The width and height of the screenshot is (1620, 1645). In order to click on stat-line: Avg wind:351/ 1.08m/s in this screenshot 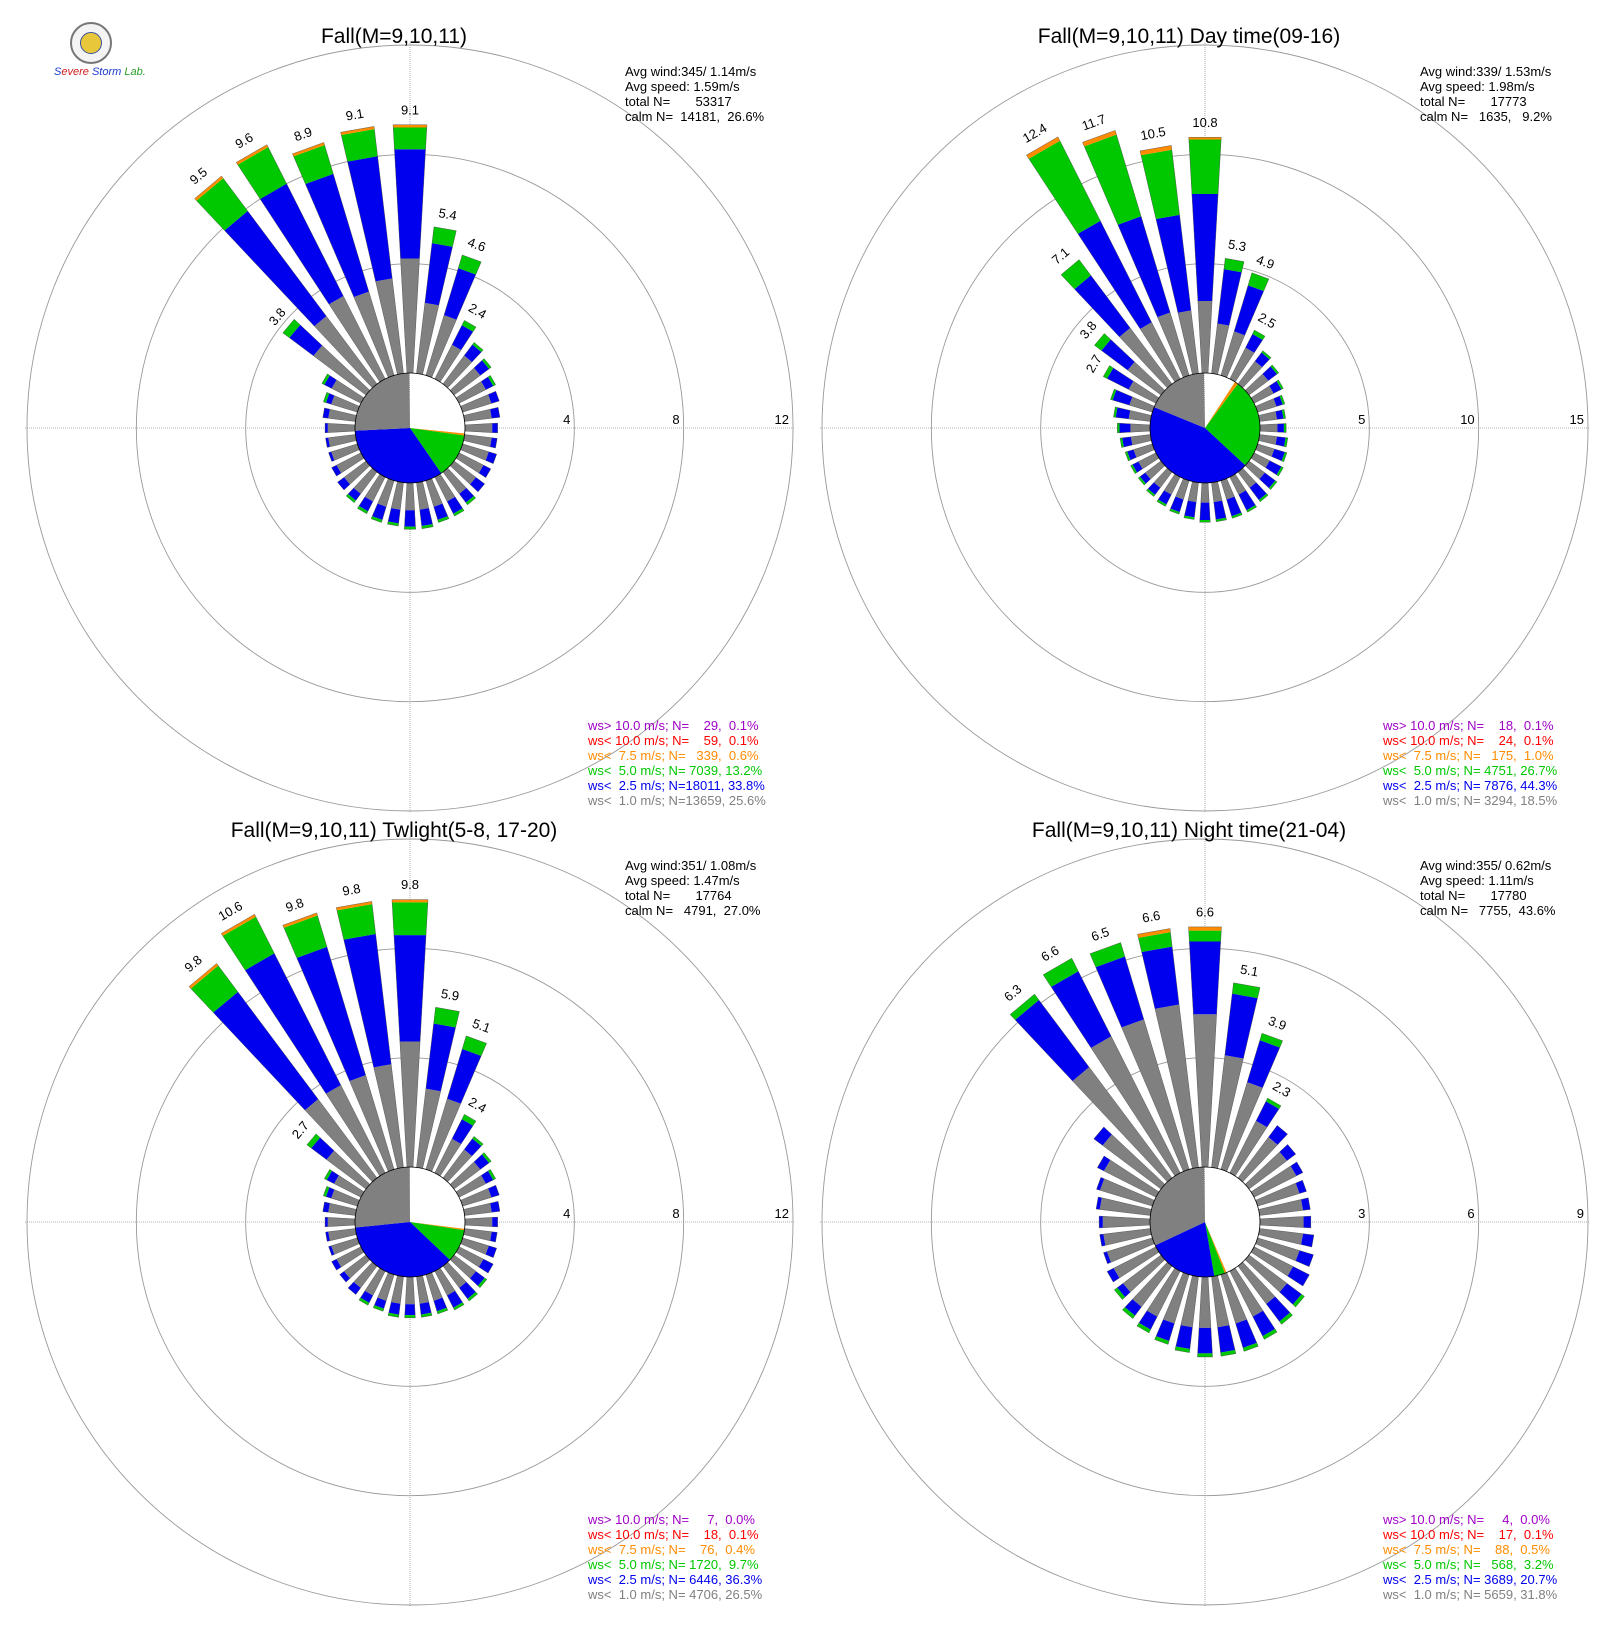, I will do `click(691, 865)`.